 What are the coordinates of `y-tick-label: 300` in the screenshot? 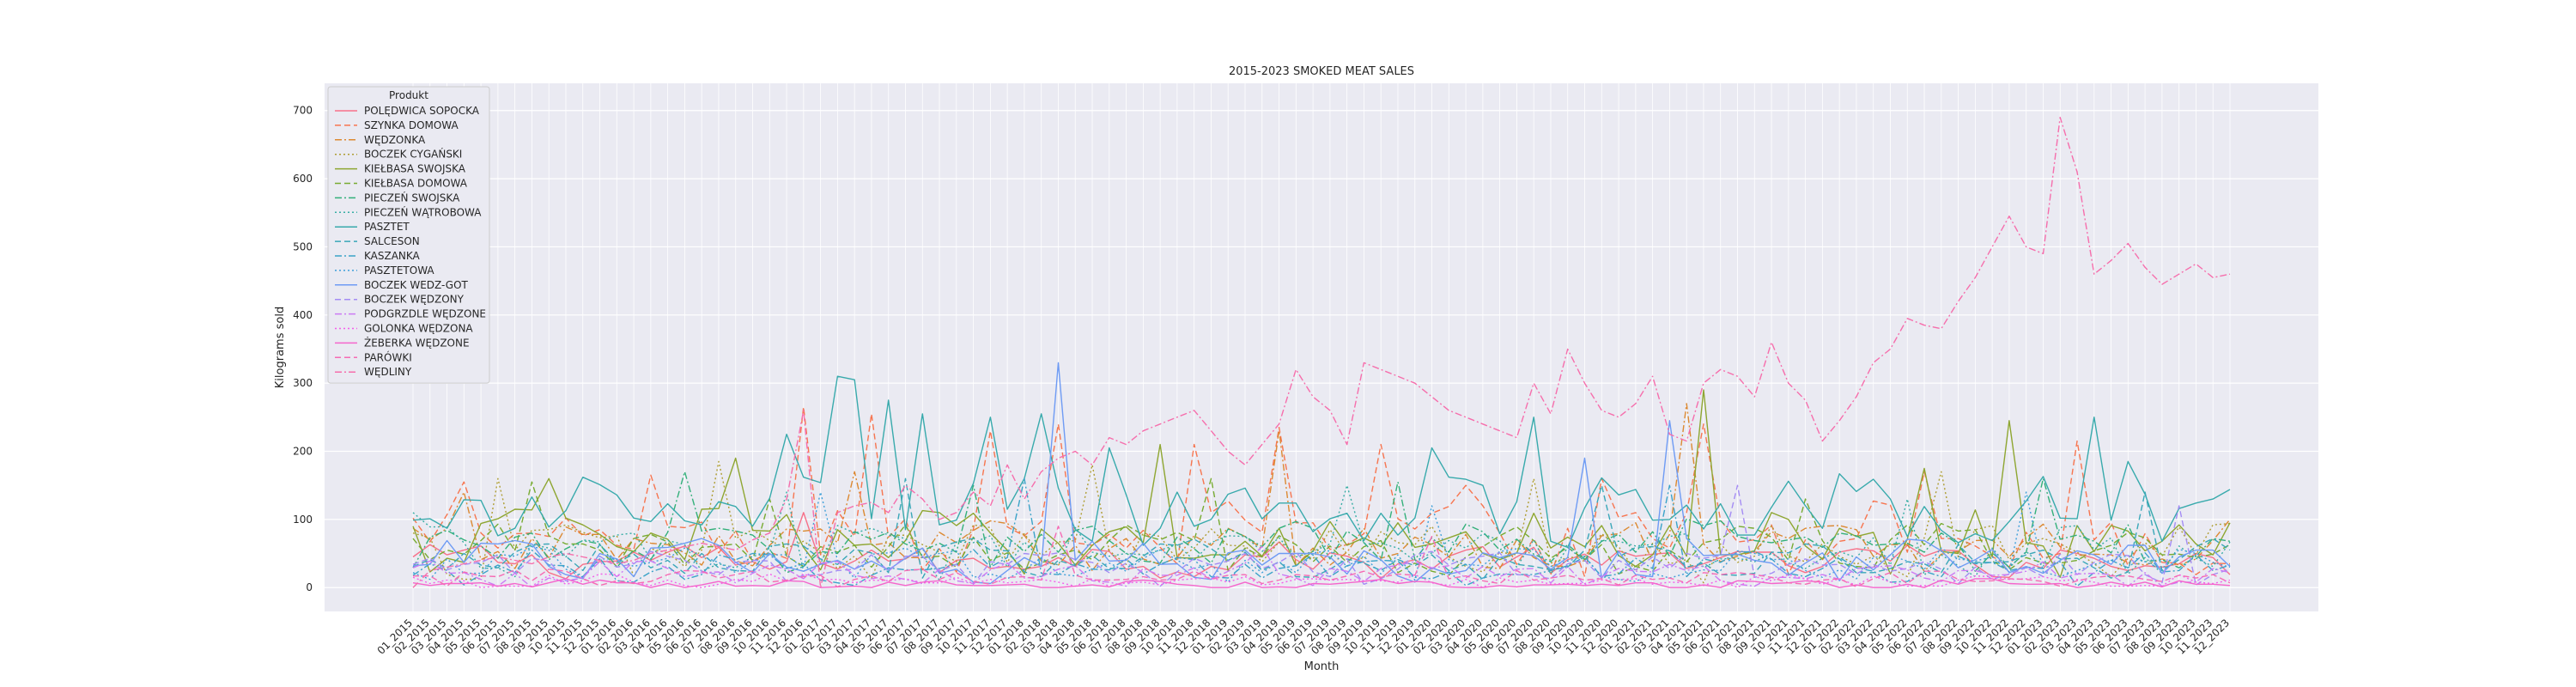 It's located at (303, 383).